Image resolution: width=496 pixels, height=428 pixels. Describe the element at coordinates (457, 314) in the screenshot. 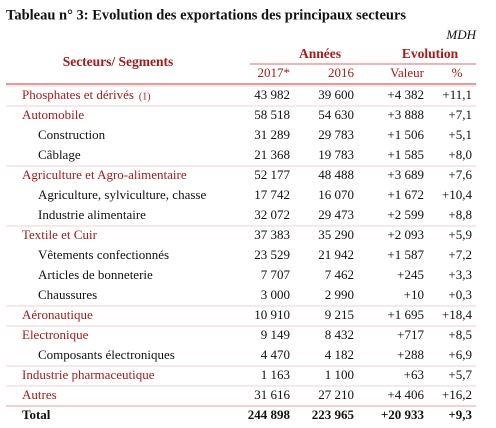

I see `cell: +18,4` at that location.